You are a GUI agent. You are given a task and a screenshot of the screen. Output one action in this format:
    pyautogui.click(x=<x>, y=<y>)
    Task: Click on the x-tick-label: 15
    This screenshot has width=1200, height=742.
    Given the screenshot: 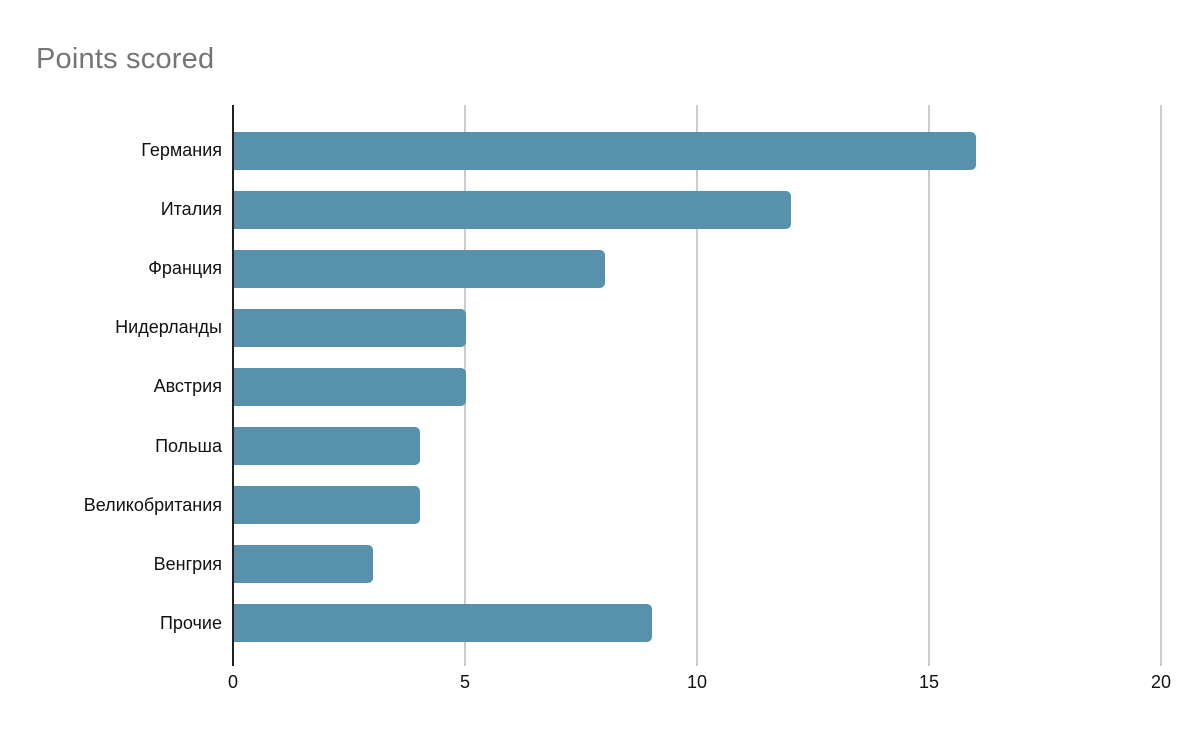 What is the action you would take?
    pyautogui.click(x=929, y=682)
    